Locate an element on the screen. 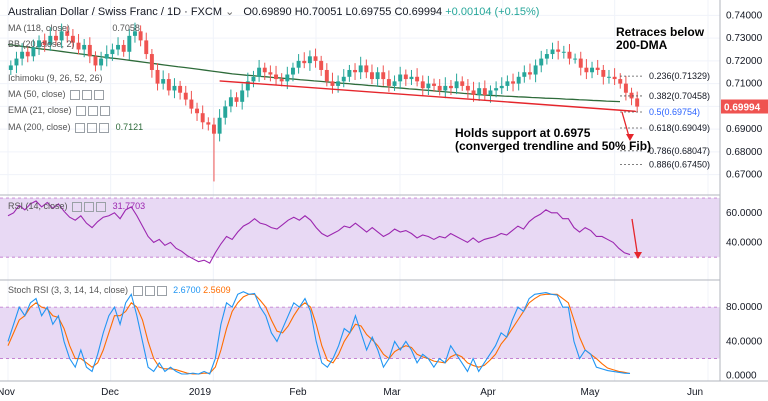 The height and width of the screenshot is (401, 768). indicator-rsi: RSI (14, close) 31.7703 is located at coordinates (77, 206).